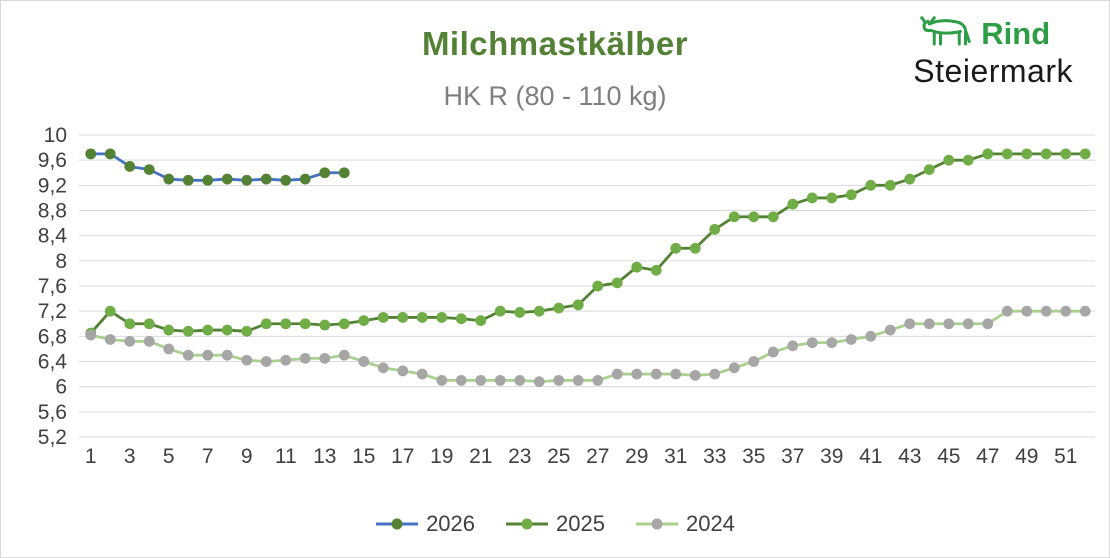  I want to click on svg-text: 7,2, so click(52, 311).